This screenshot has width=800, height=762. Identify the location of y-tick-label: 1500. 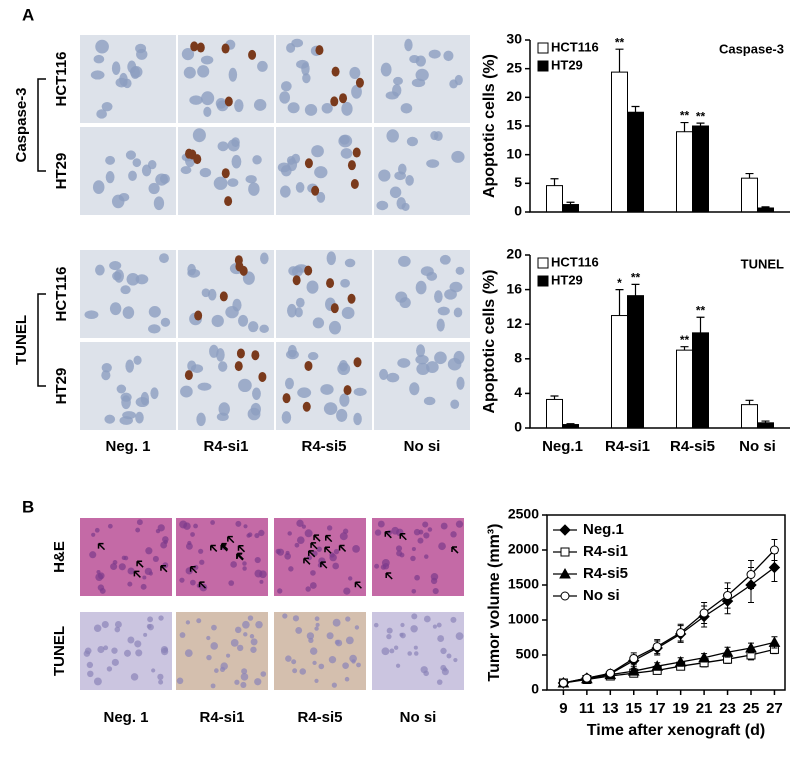
(523, 584).